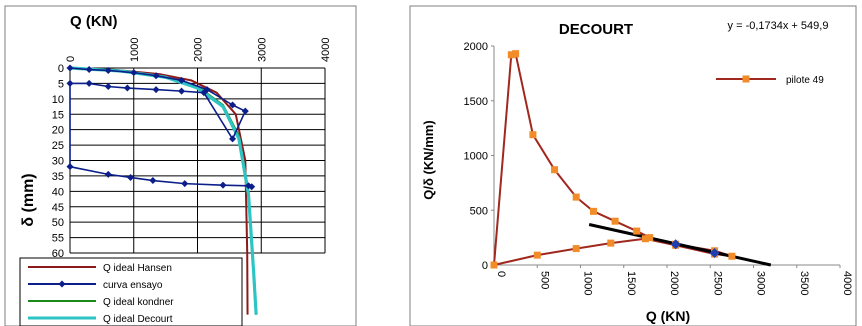 This screenshot has height=326, width=862. What do you see at coordinates (137, 268) in the screenshot?
I see `legend-label-hansen: Q ideal Hansen` at bounding box center [137, 268].